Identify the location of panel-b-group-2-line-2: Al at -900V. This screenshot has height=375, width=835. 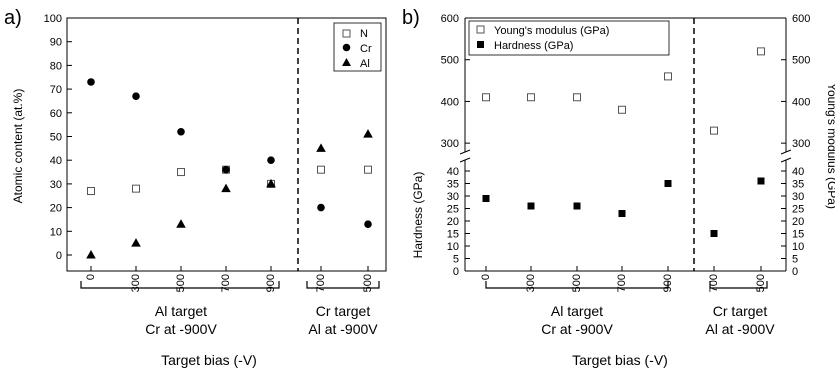
(740, 329).